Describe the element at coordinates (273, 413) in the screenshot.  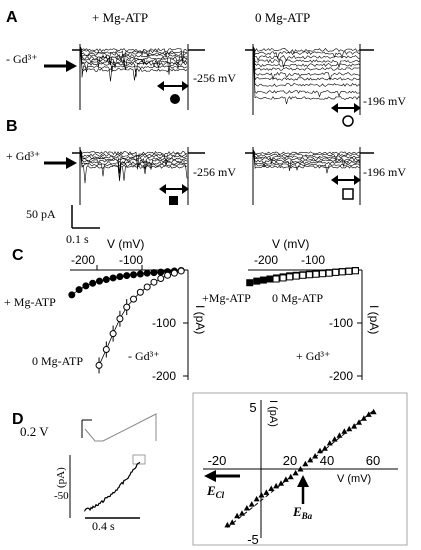
I see `d-ylabel: I (pA)` at that location.